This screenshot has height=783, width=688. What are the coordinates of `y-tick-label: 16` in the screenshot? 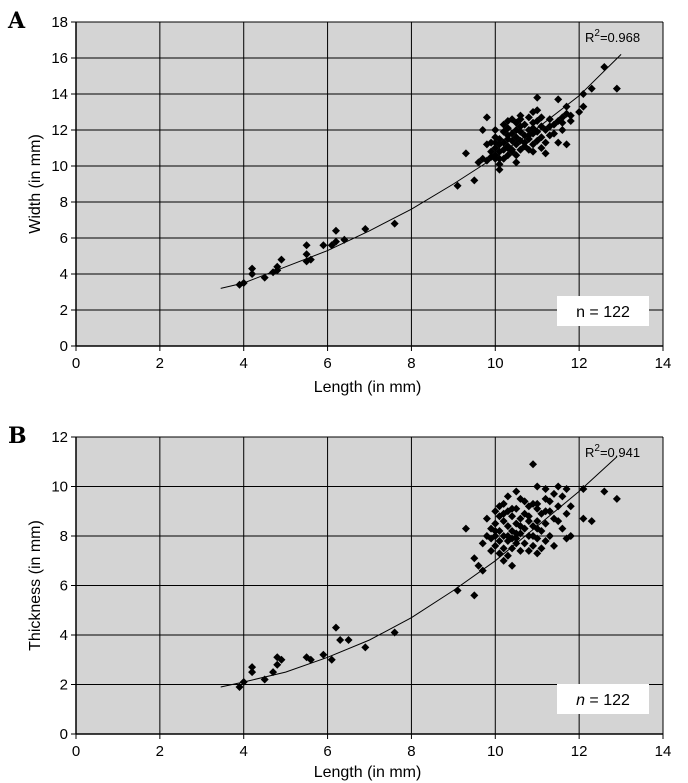 It's located at (59, 58).